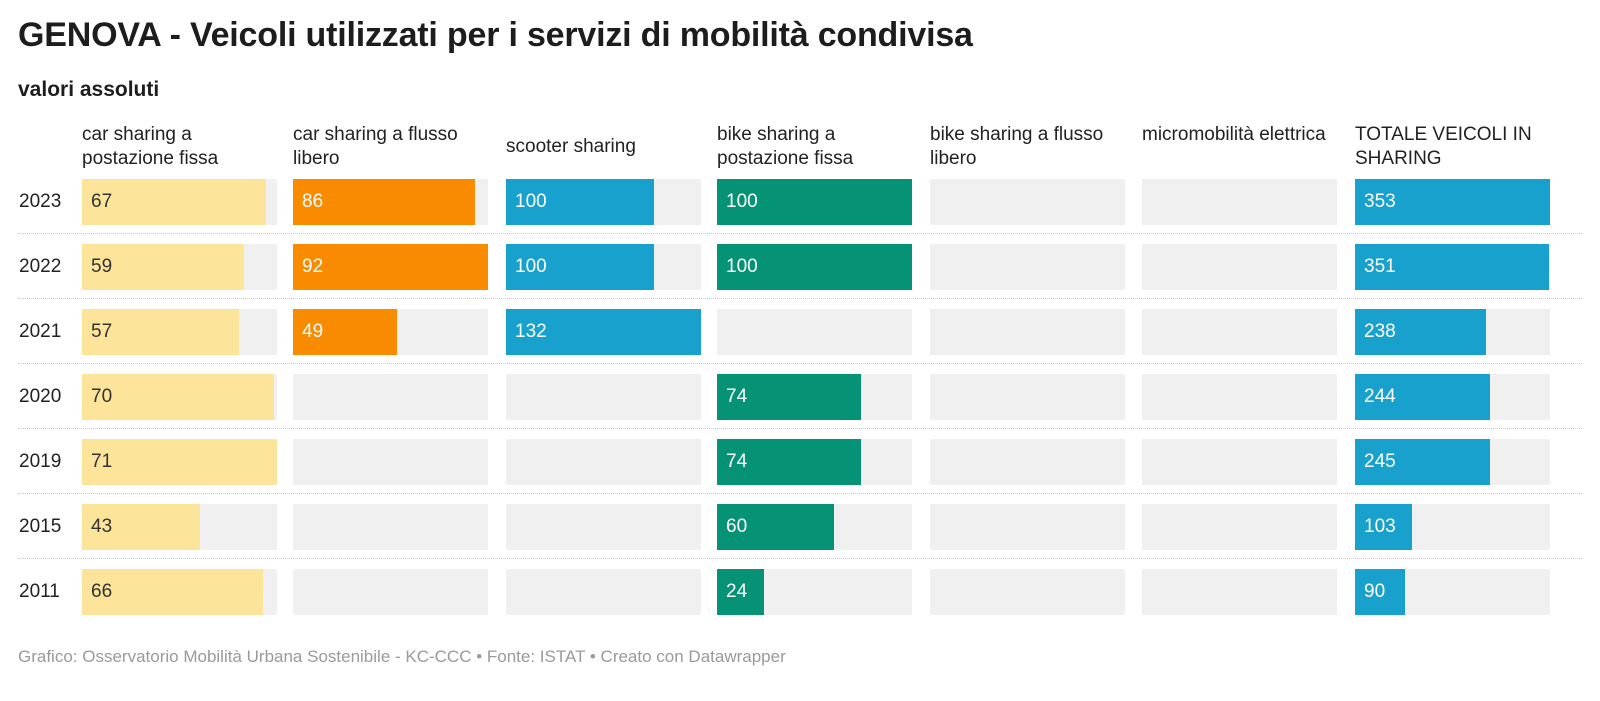 Image resolution: width=1600 pixels, height=701 pixels. I want to click on data-label: 70, so click(102, 396).